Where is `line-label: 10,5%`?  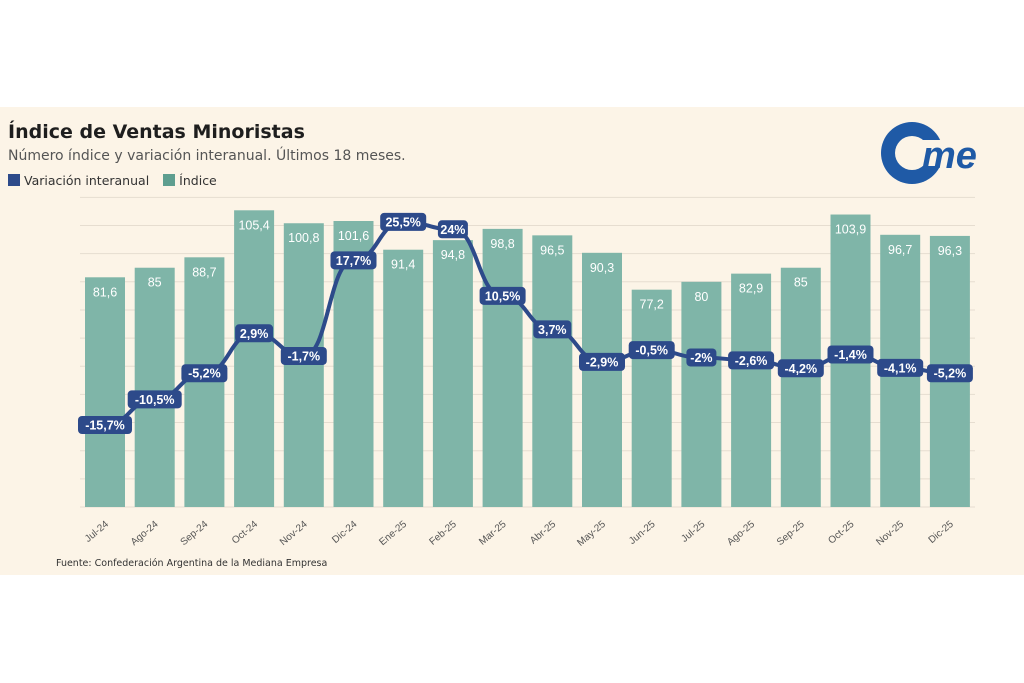
line-label: 10,5% is located at coordinates (502, 296).